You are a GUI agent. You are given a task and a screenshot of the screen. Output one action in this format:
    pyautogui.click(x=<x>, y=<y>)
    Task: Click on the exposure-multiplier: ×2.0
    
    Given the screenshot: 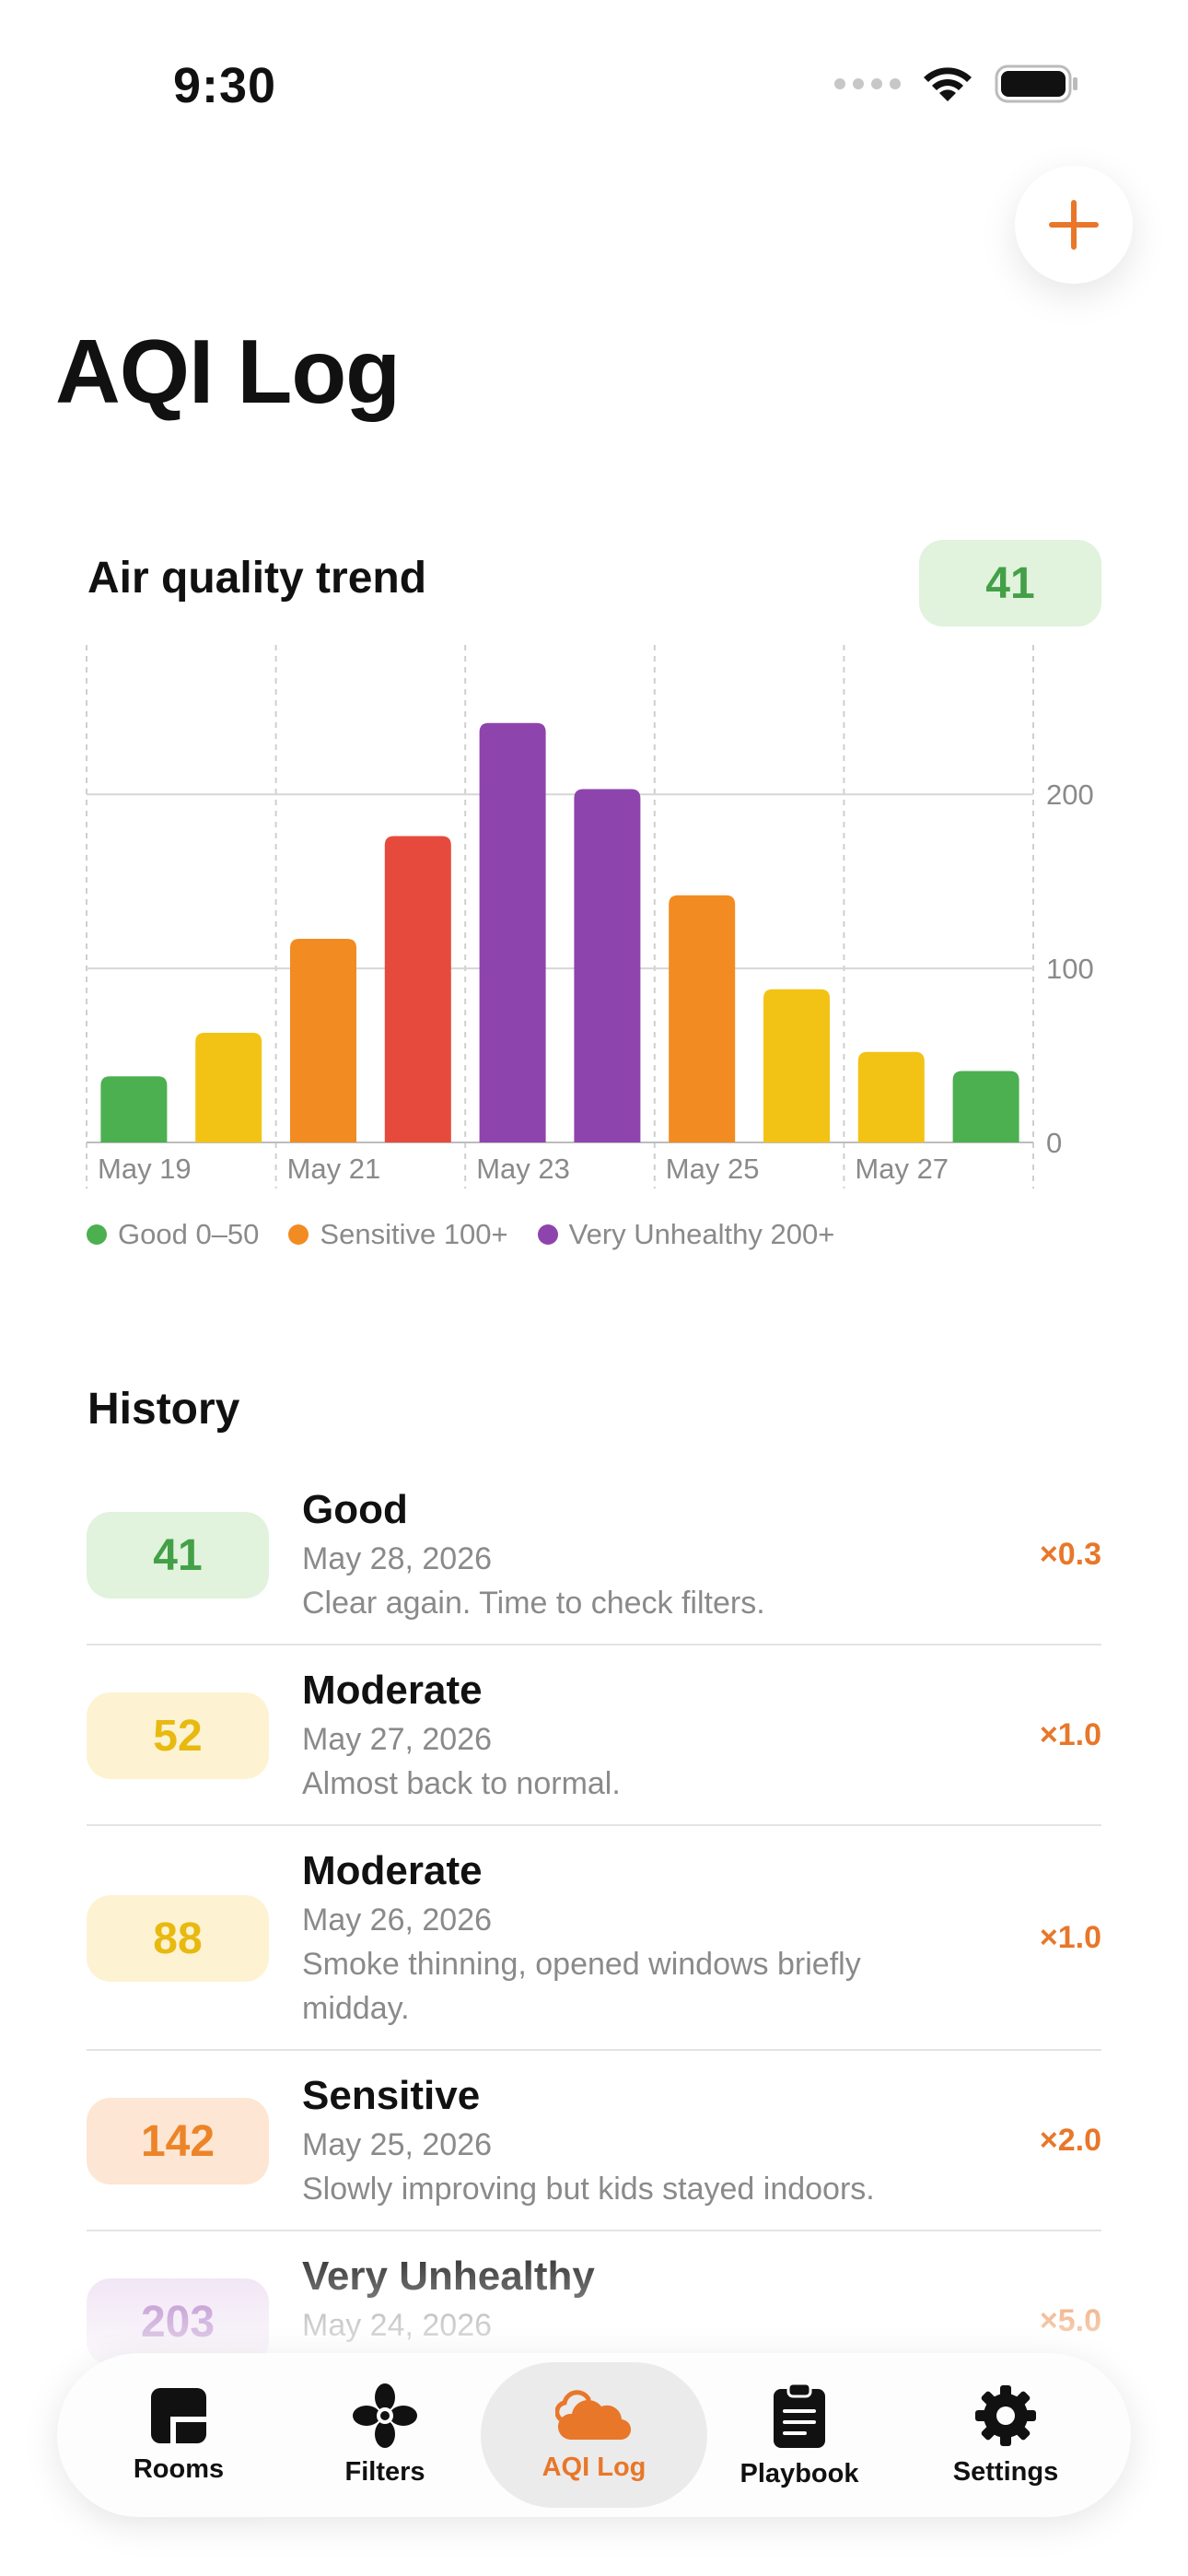 What is the action you would take?
    pyautogui.click(x=1070, y=2140)
    